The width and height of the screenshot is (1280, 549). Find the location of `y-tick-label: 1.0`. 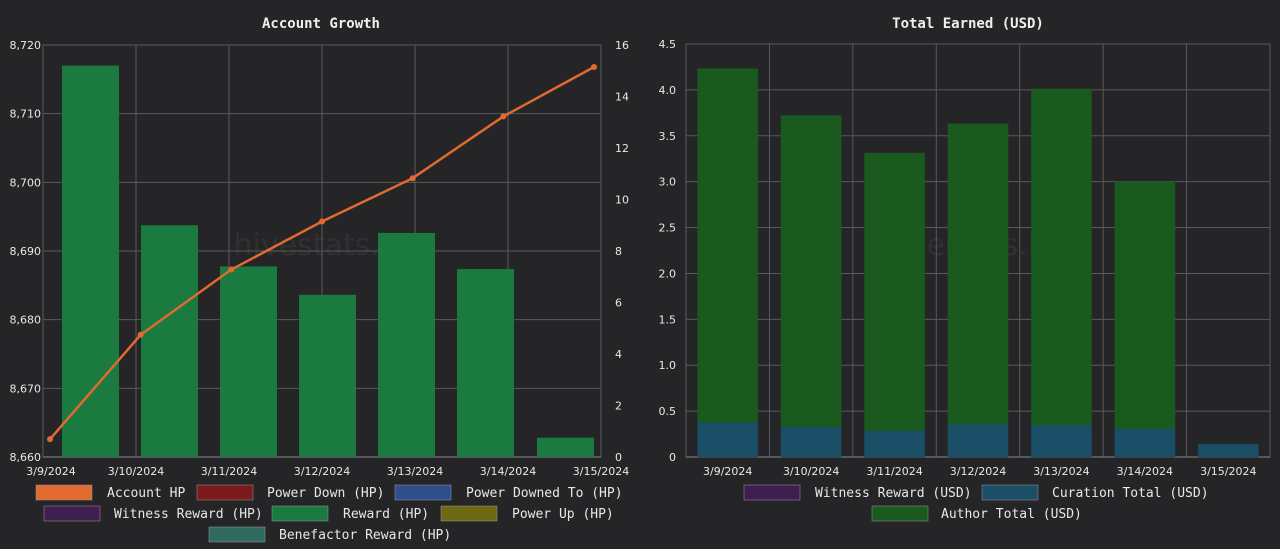

y-tick-label: 1.0 is located at coordinates (668, 365).